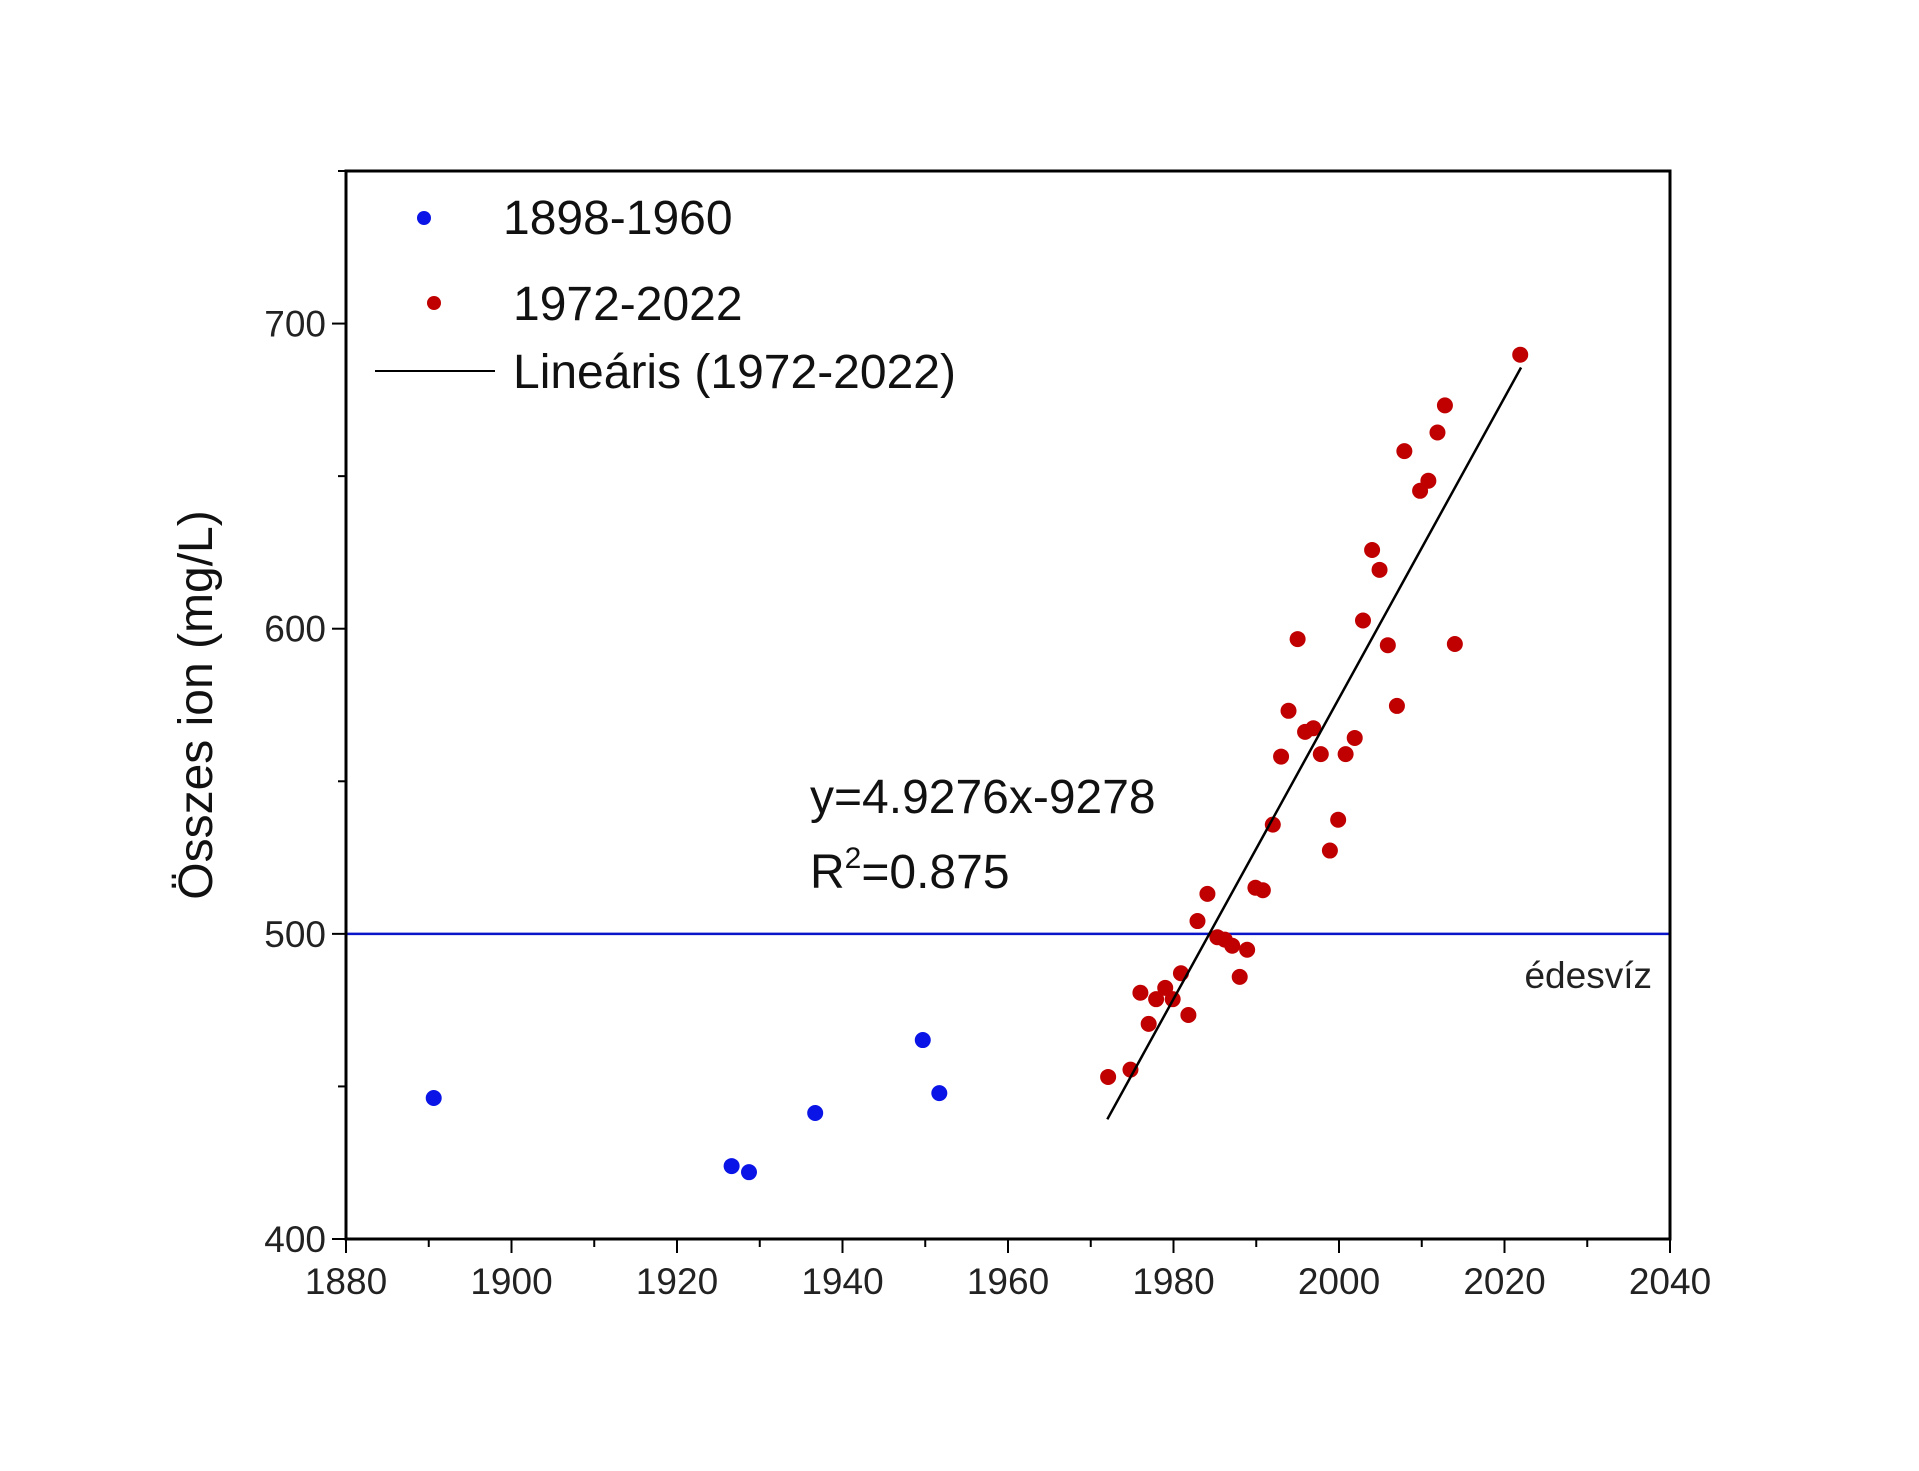 This screenshot has width=1919, height=1471. What do you see at coordinates (196, 704) in the screenshot?
I see `y-axis-label: Összes ion (mg/L)` at bounding box center [196, 704].